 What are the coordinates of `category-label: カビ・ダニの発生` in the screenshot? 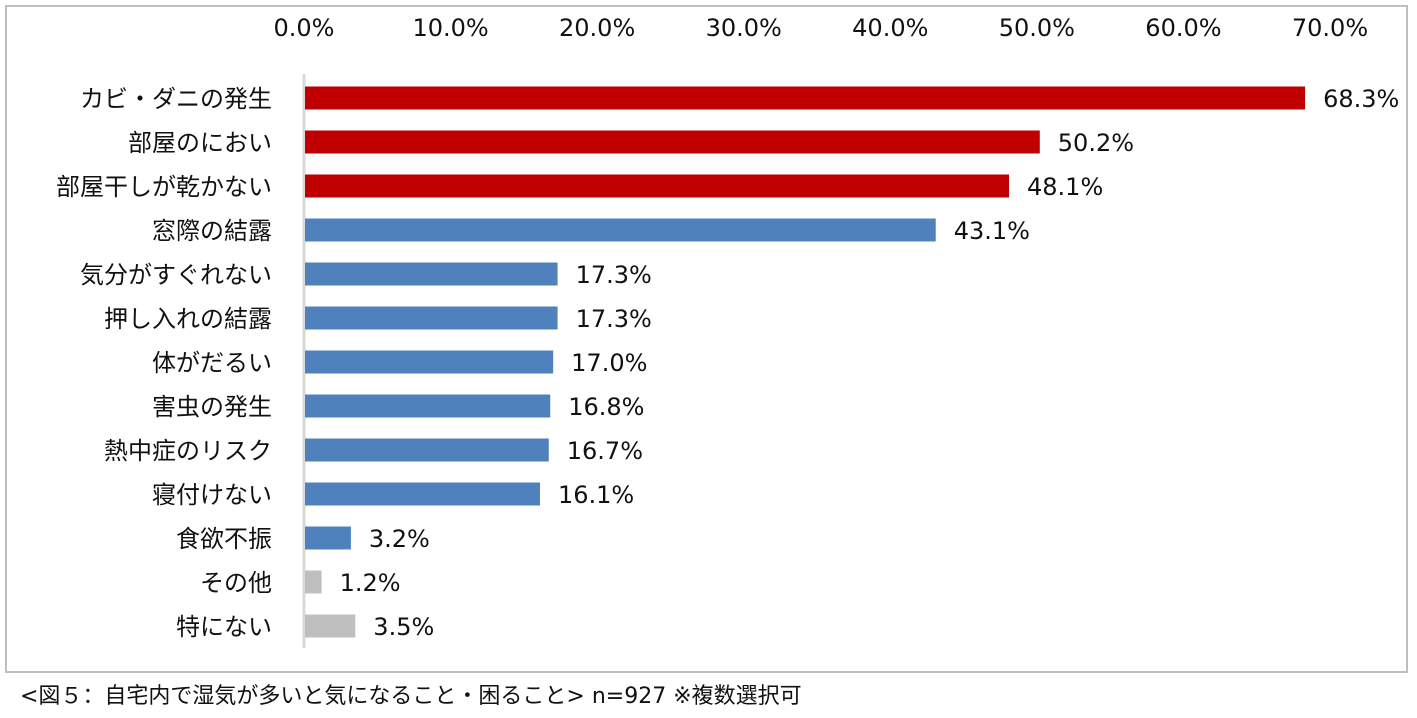 It's located at (176, 99).